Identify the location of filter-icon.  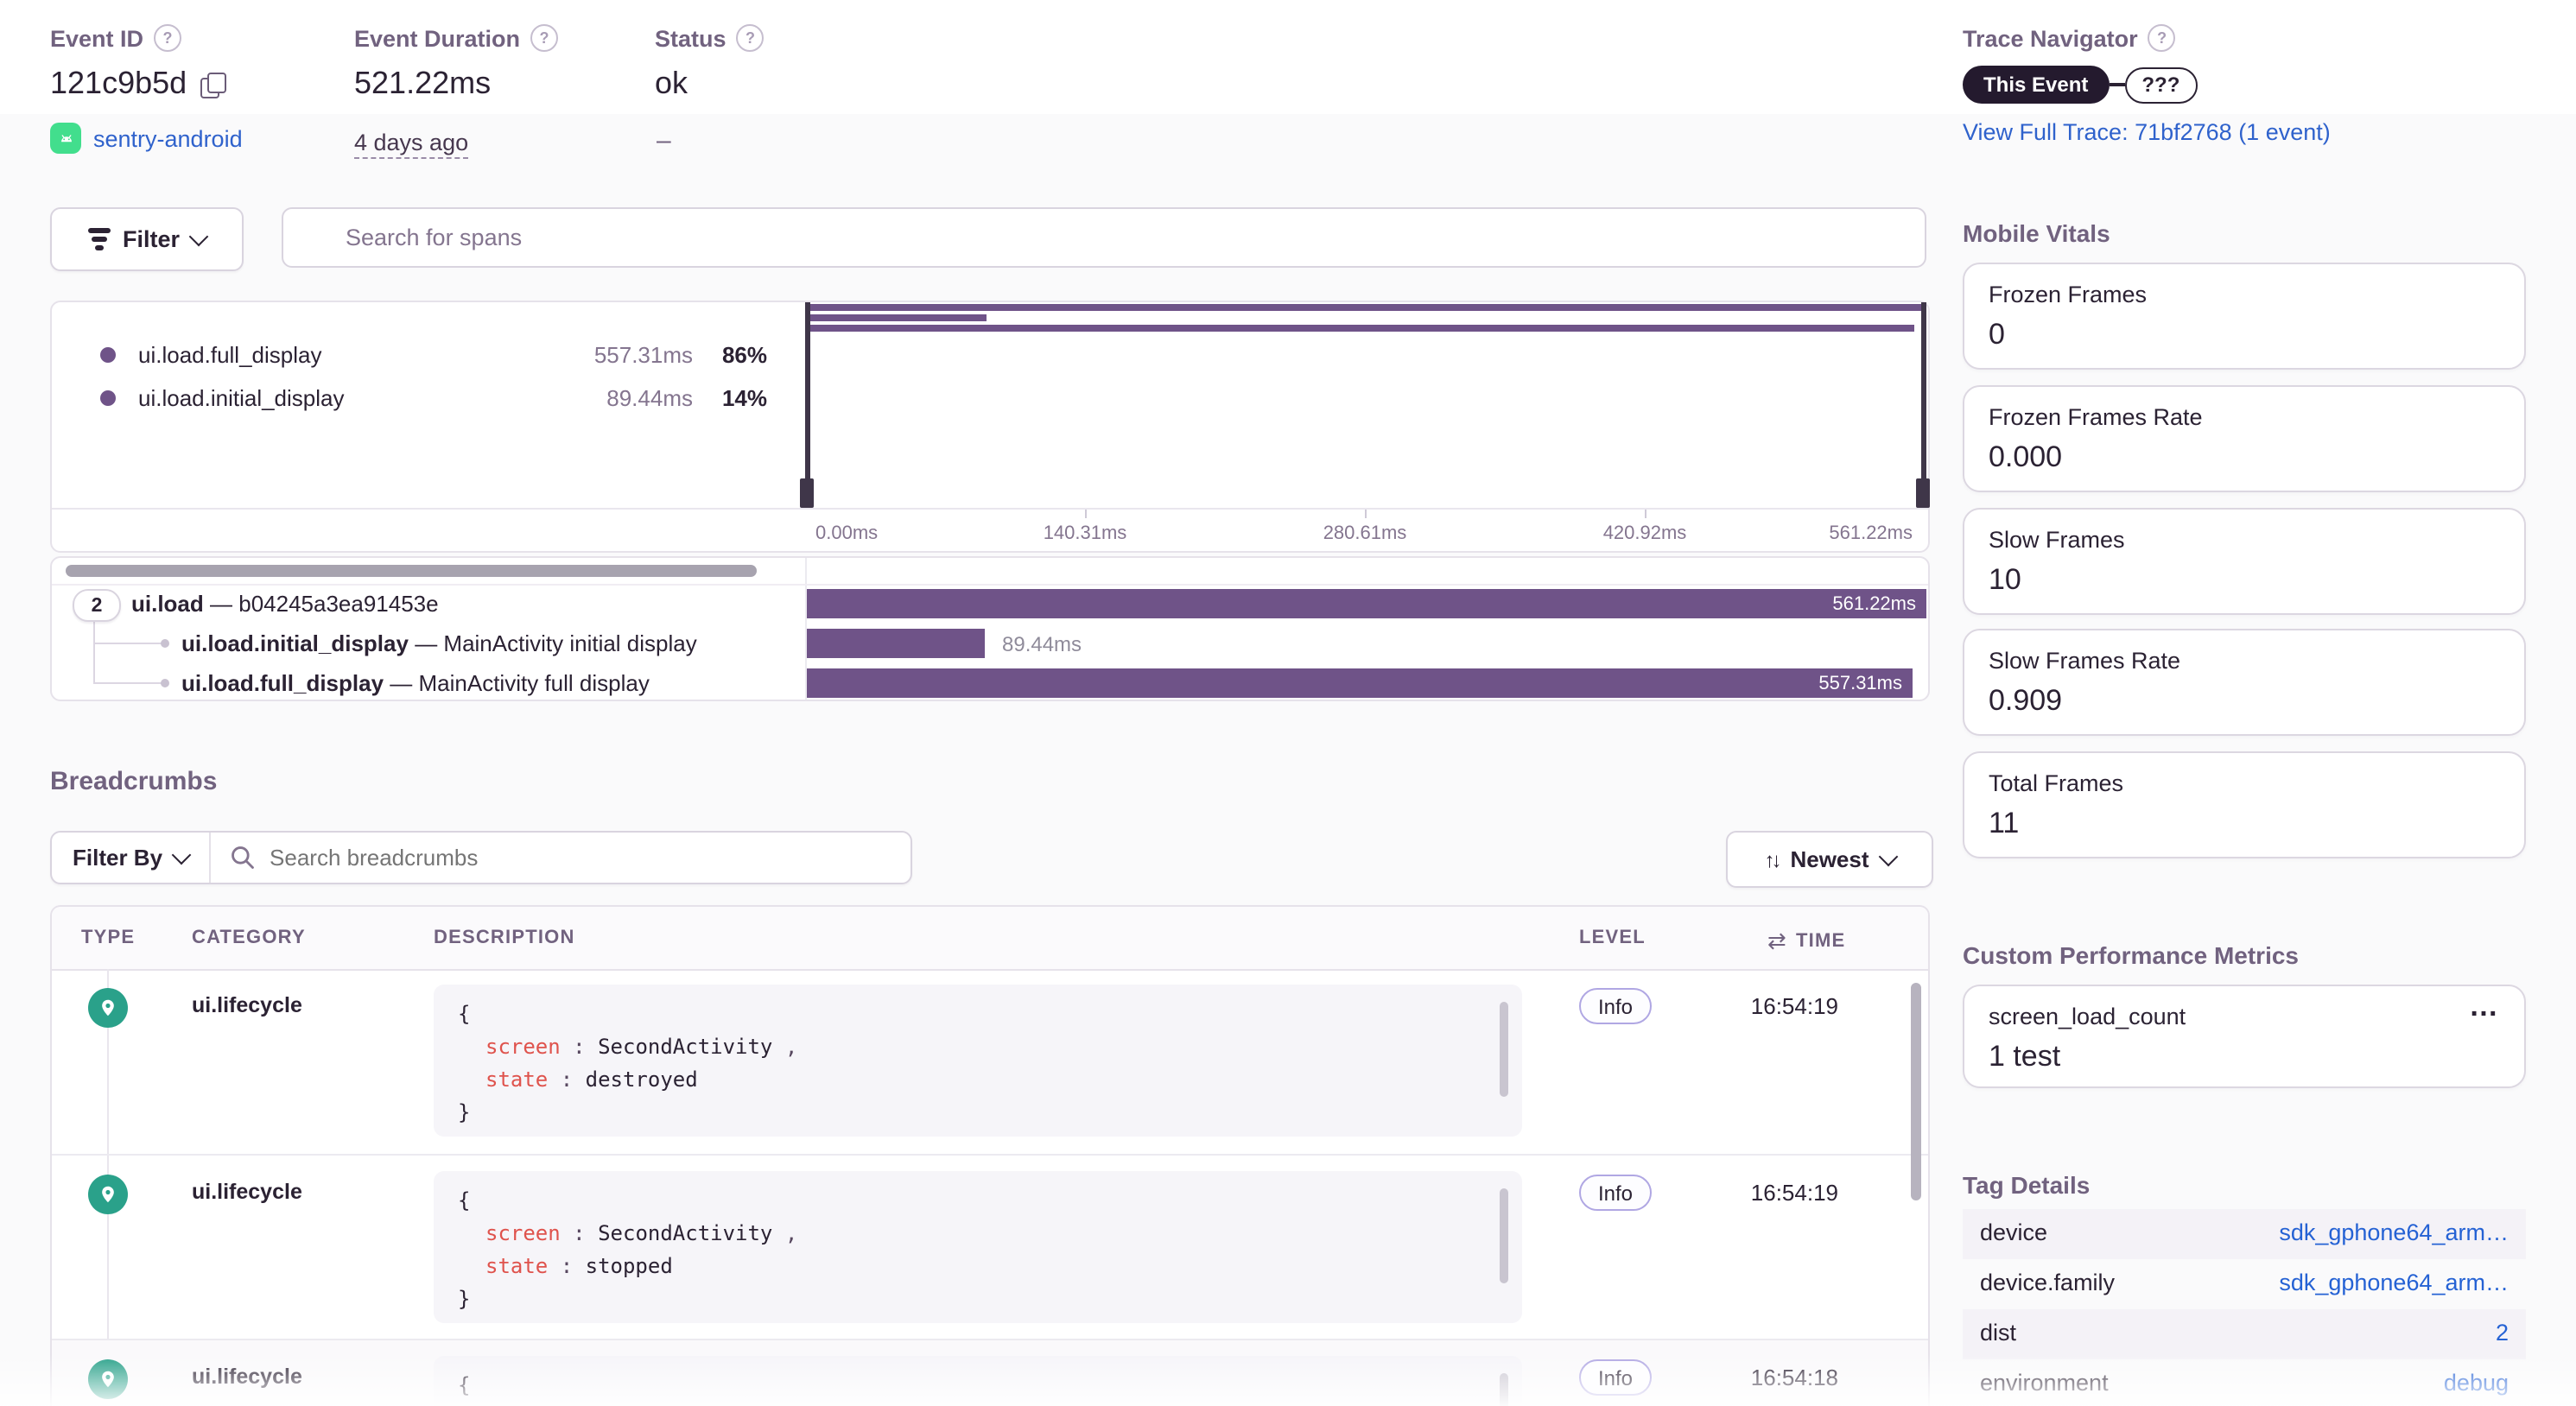
(99, 239).